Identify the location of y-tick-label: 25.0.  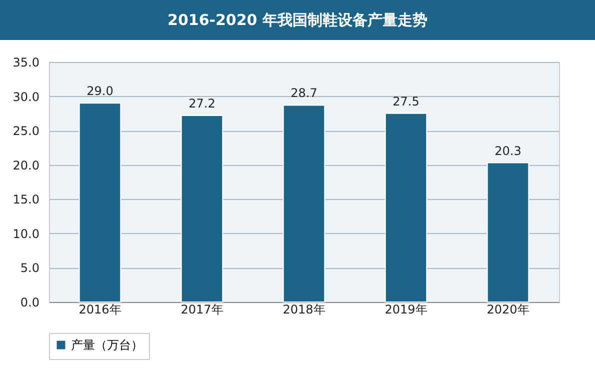
(26, 131).